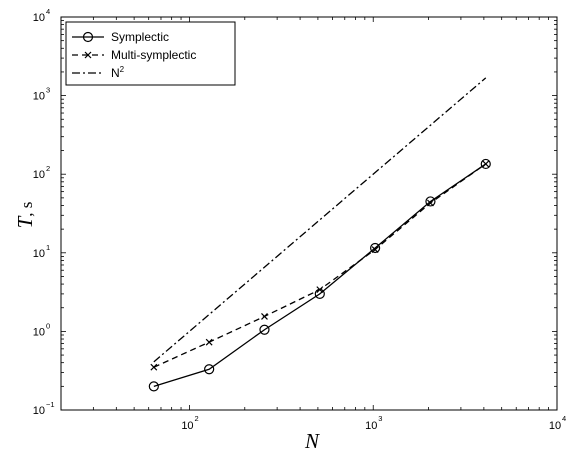 The height and width of the screenshot is (457, 573). I want to click on y-axis-label-group: T, s, so click(25, 215).